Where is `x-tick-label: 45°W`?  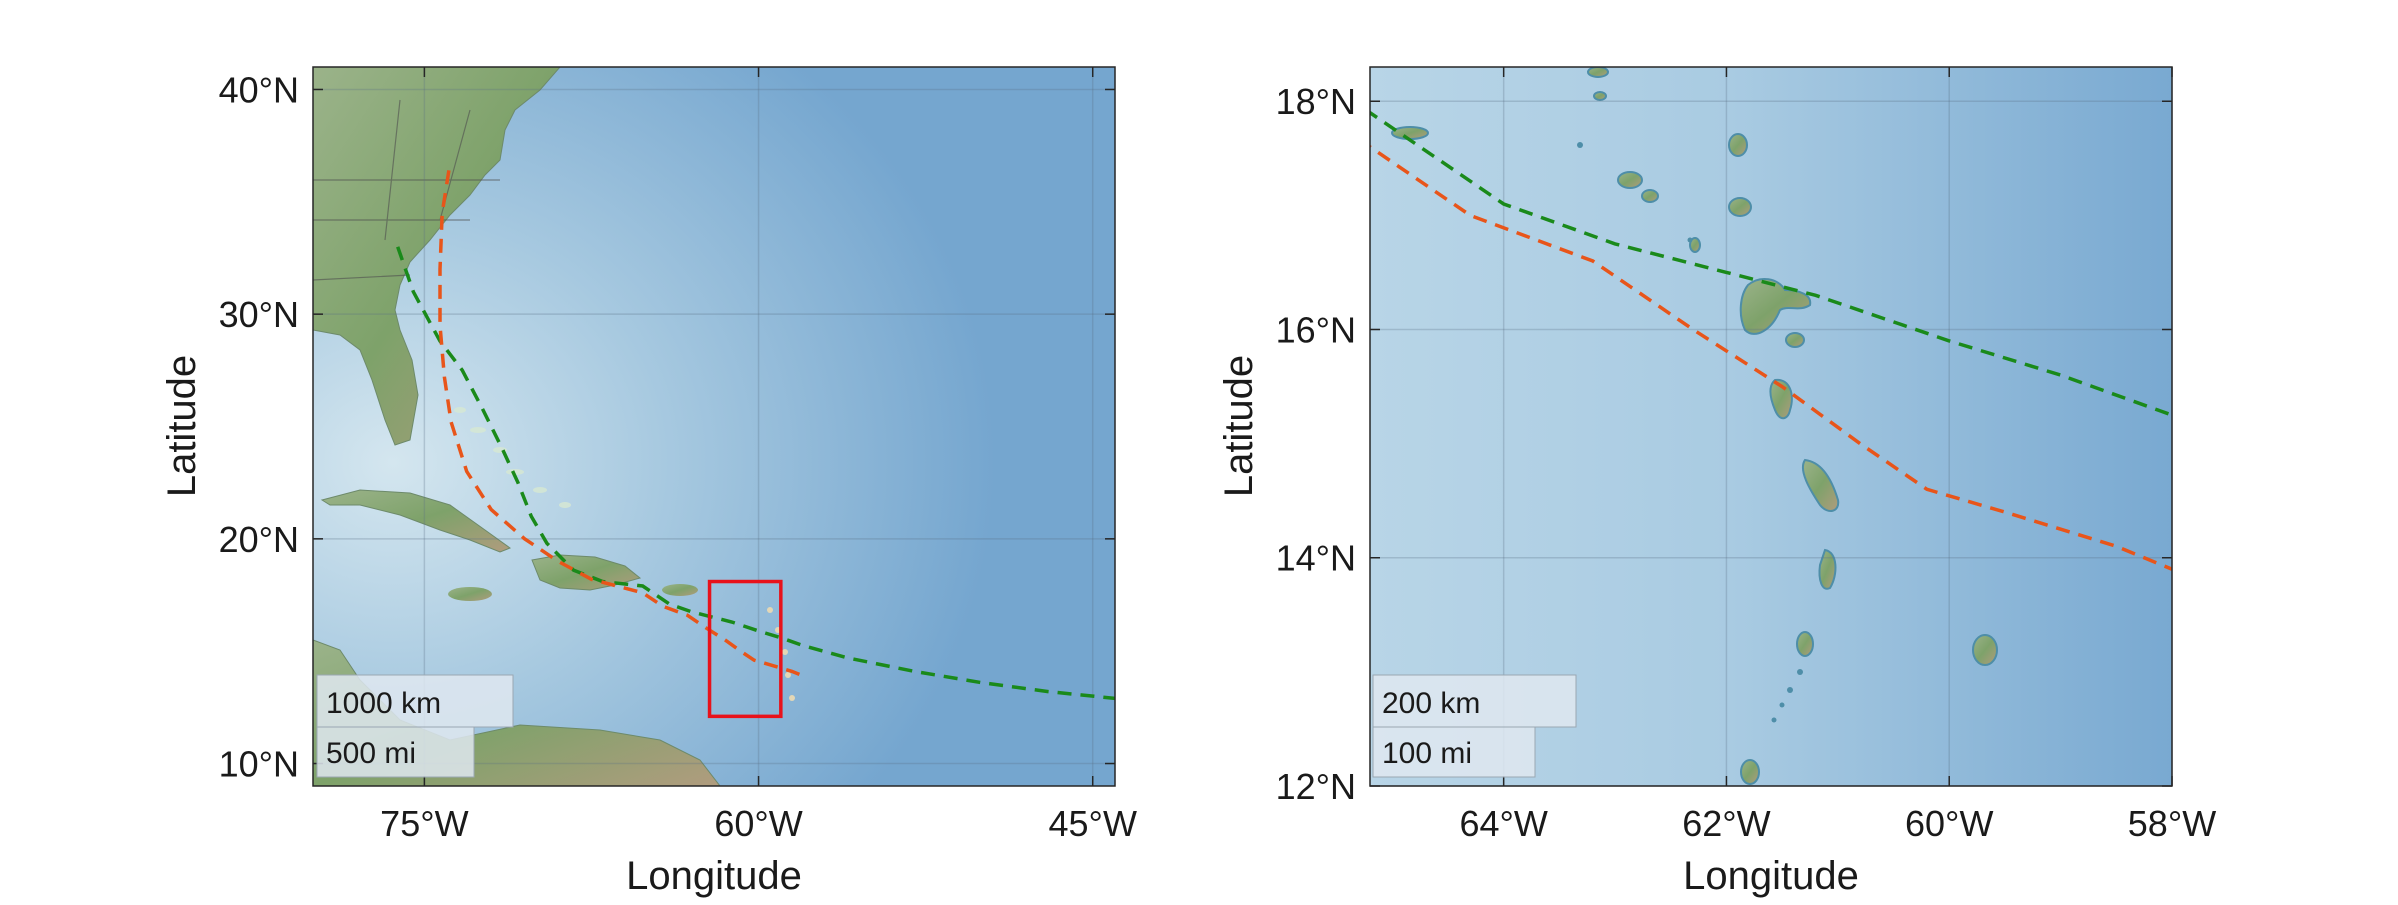 x-tick-label: 45°W is located at coordinates (1093, 823).